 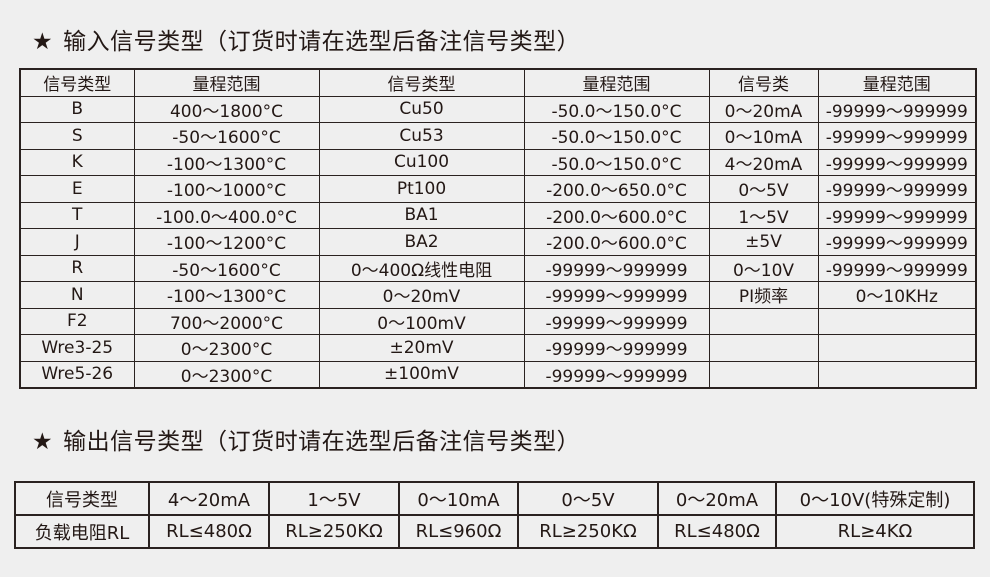 I want to click on output-title-text: 输出信号类型（订货时请在选型后备注信号类型）, so click(x=322, y=442).